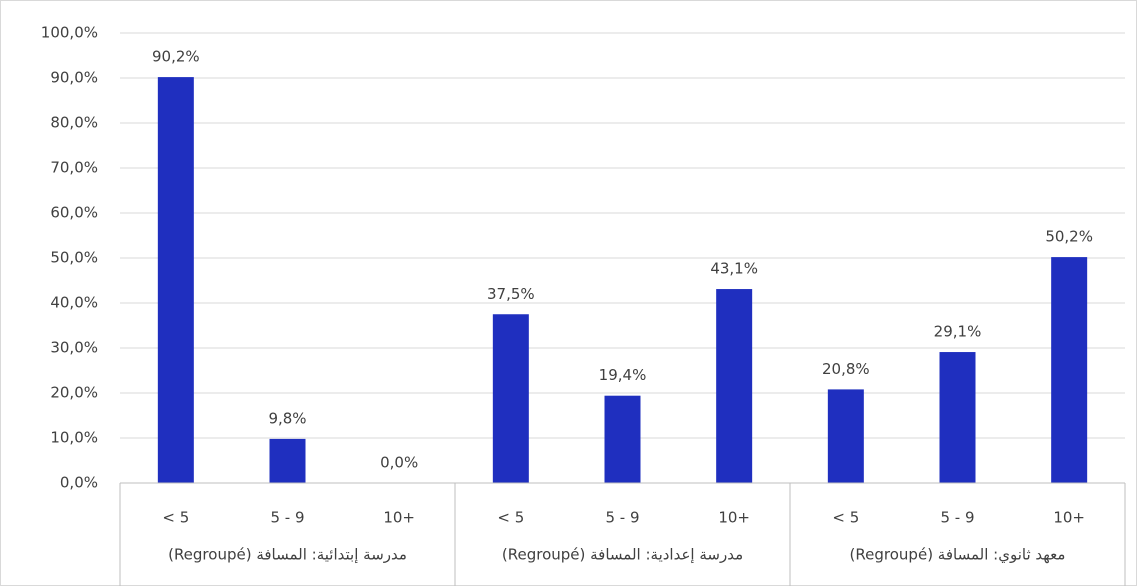 Image resolution: width=1137 pixels, height=586 pixels. What do you see at coordinates (622, 555) in the screenshot?
I see `group-label: مدرسة إعدادية: المسافة (Regroupé)` at bounding box center [622, 555].